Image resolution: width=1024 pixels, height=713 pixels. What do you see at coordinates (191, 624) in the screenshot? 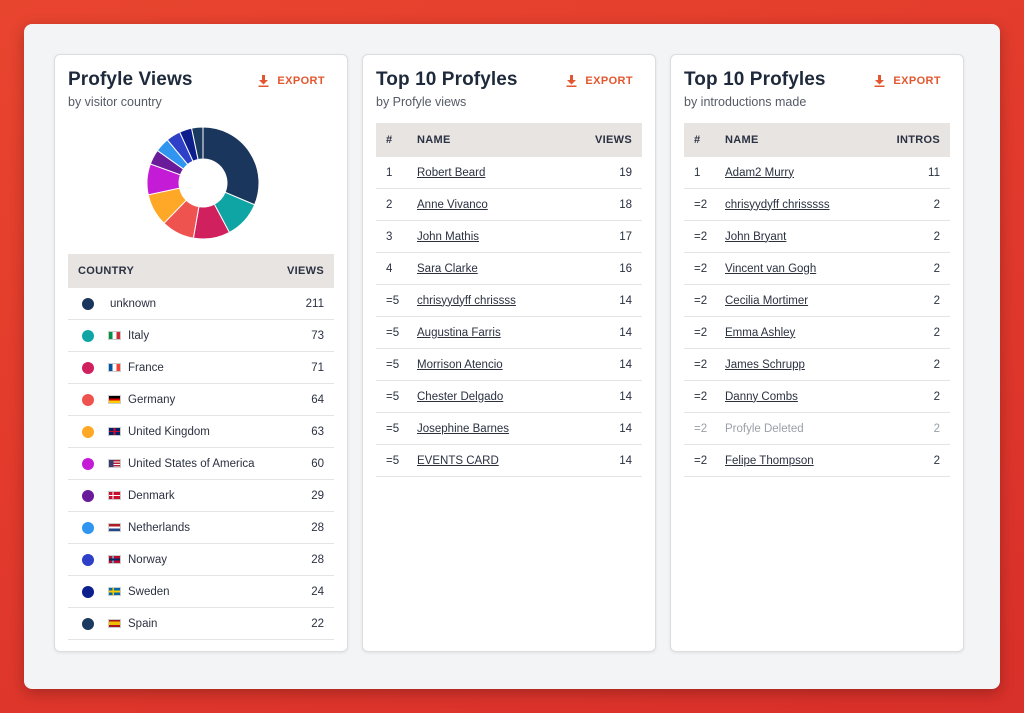
I see `country-cell: Spain` at bounding box center [191, 624].